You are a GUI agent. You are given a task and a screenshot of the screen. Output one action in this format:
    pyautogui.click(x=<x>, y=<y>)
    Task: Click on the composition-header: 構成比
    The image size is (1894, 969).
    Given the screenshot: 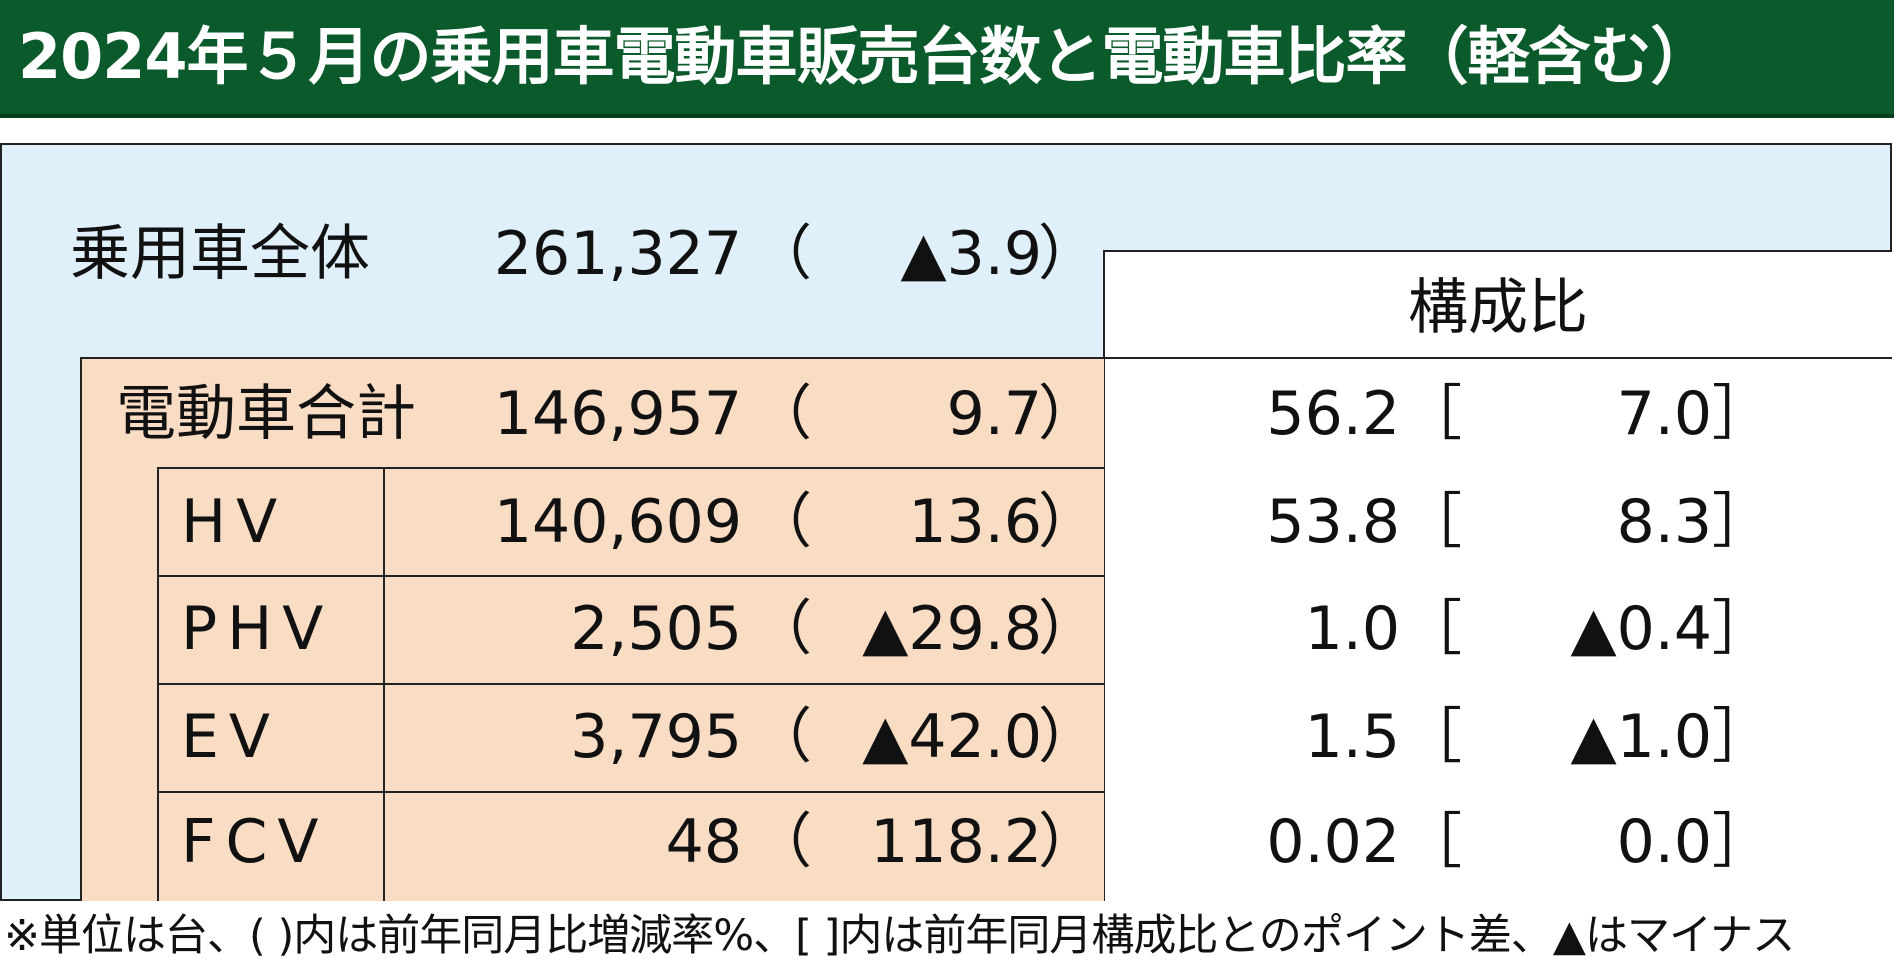 What is the action you would take?
    pyautogui.click(x=1498, y=308)
    